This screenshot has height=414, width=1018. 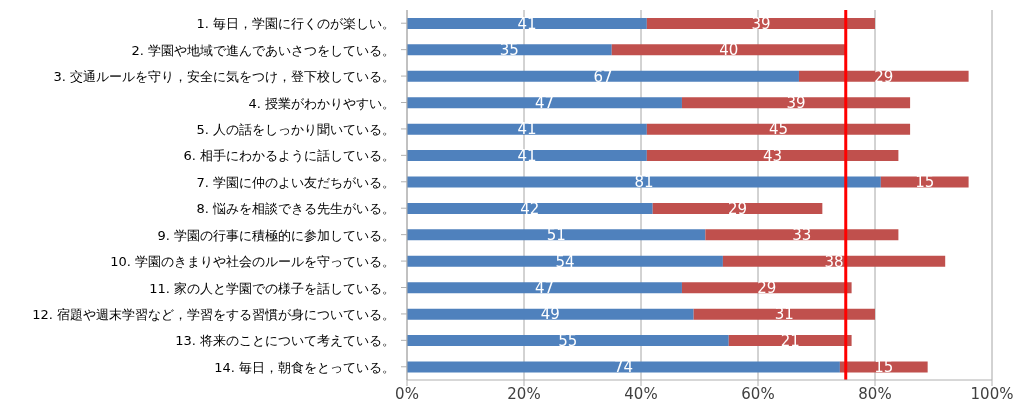 What do you see at coordinates (992, 393) in the screenshot?
I see `x-tick-label: 100%` at bounding box center [992, 393].